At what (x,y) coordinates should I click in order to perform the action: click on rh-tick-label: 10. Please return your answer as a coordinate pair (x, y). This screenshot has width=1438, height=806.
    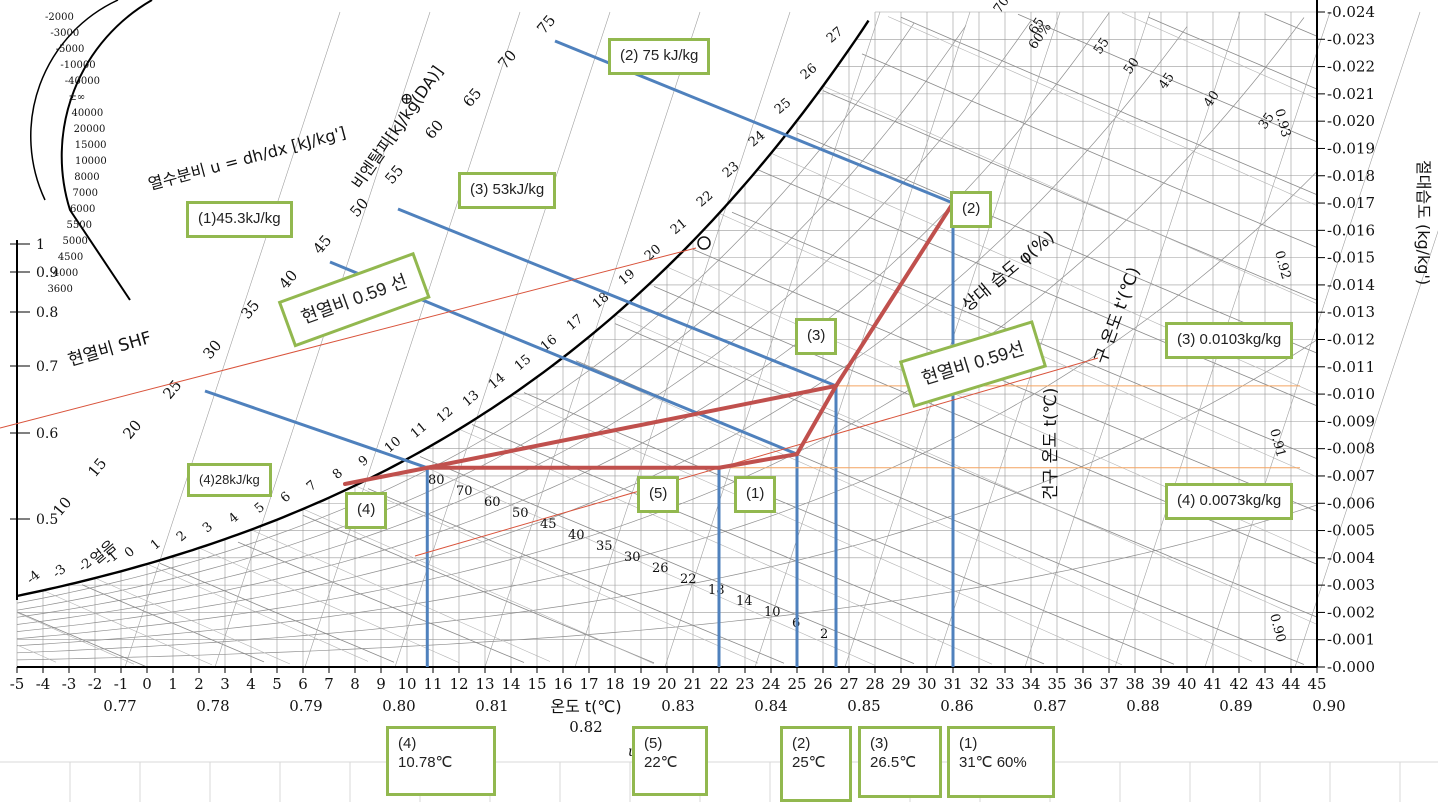
    Looking at the image, I should click on (772, 612).